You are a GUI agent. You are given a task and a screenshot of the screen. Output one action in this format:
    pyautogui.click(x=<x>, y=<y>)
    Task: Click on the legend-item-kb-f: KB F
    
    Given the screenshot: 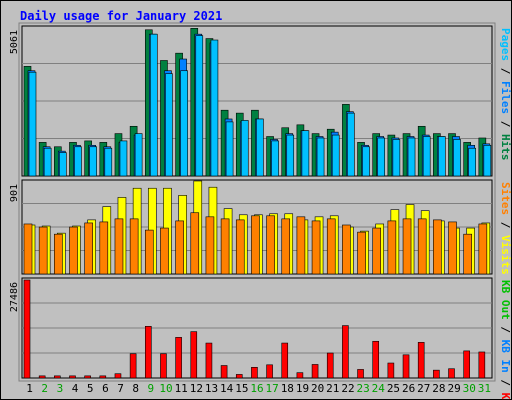 What is the action you would take?
    pyautogui.click(x=505, y=396)
    